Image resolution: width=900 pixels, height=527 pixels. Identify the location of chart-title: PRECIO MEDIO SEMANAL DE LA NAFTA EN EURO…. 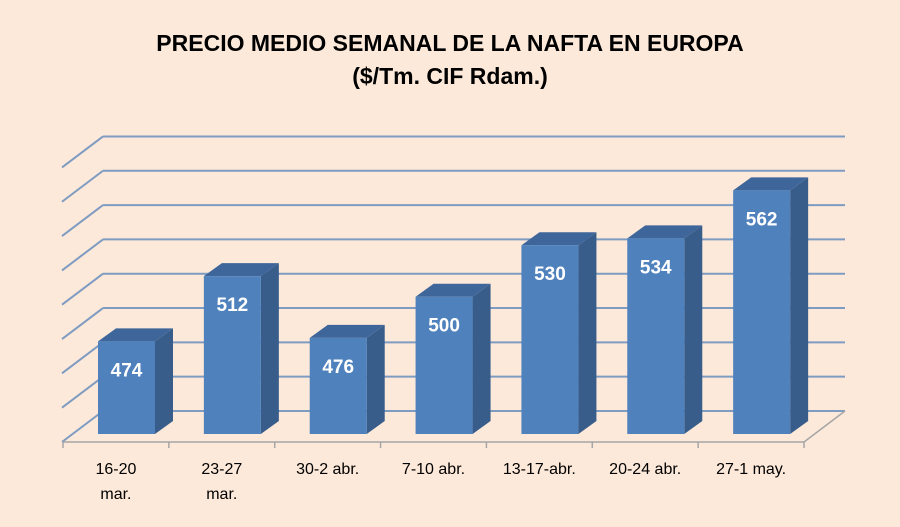
(450, 43).